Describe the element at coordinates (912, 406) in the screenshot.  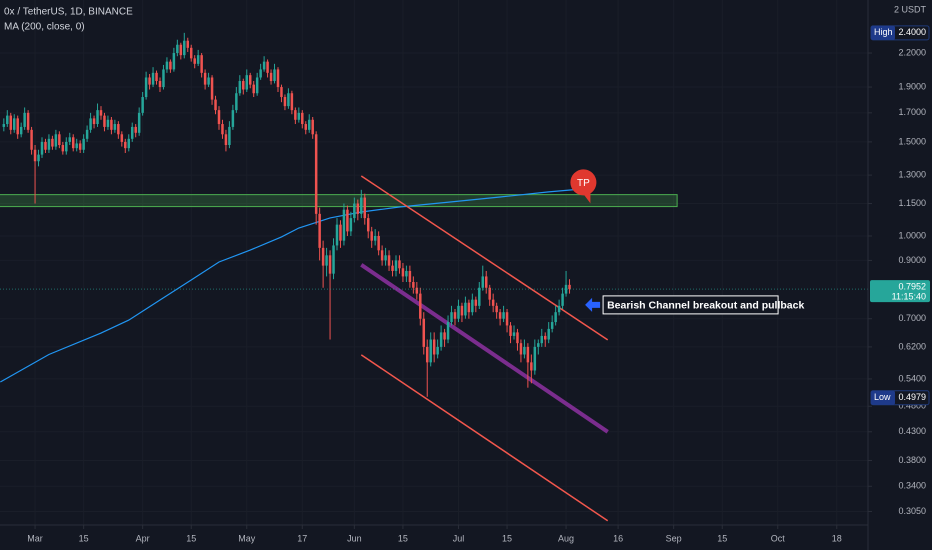
I see `y-tick-label: 0.4800` at that location.